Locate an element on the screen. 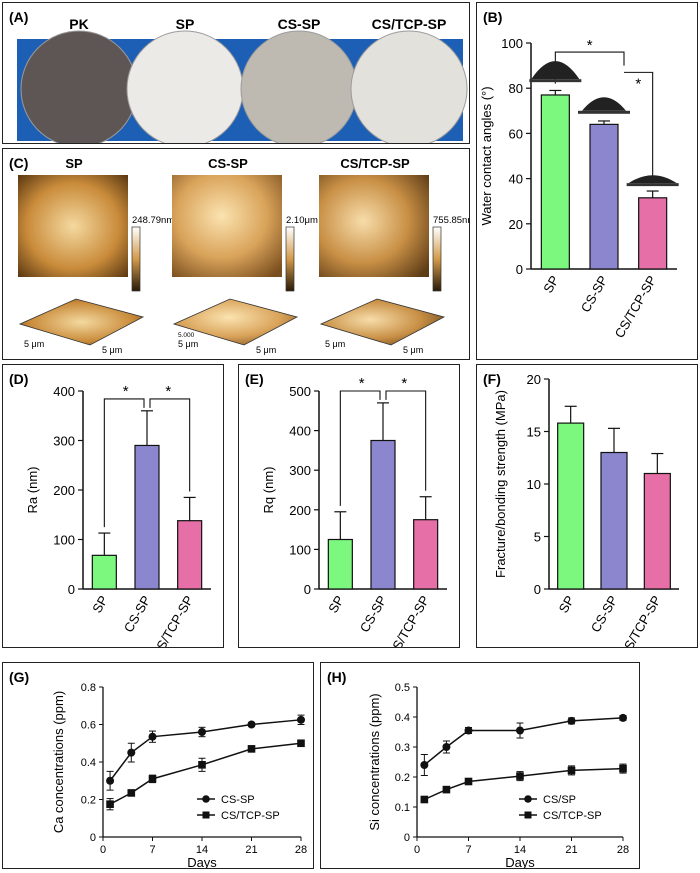  y-tick-label: 40 is located at coordinates (516, 179).